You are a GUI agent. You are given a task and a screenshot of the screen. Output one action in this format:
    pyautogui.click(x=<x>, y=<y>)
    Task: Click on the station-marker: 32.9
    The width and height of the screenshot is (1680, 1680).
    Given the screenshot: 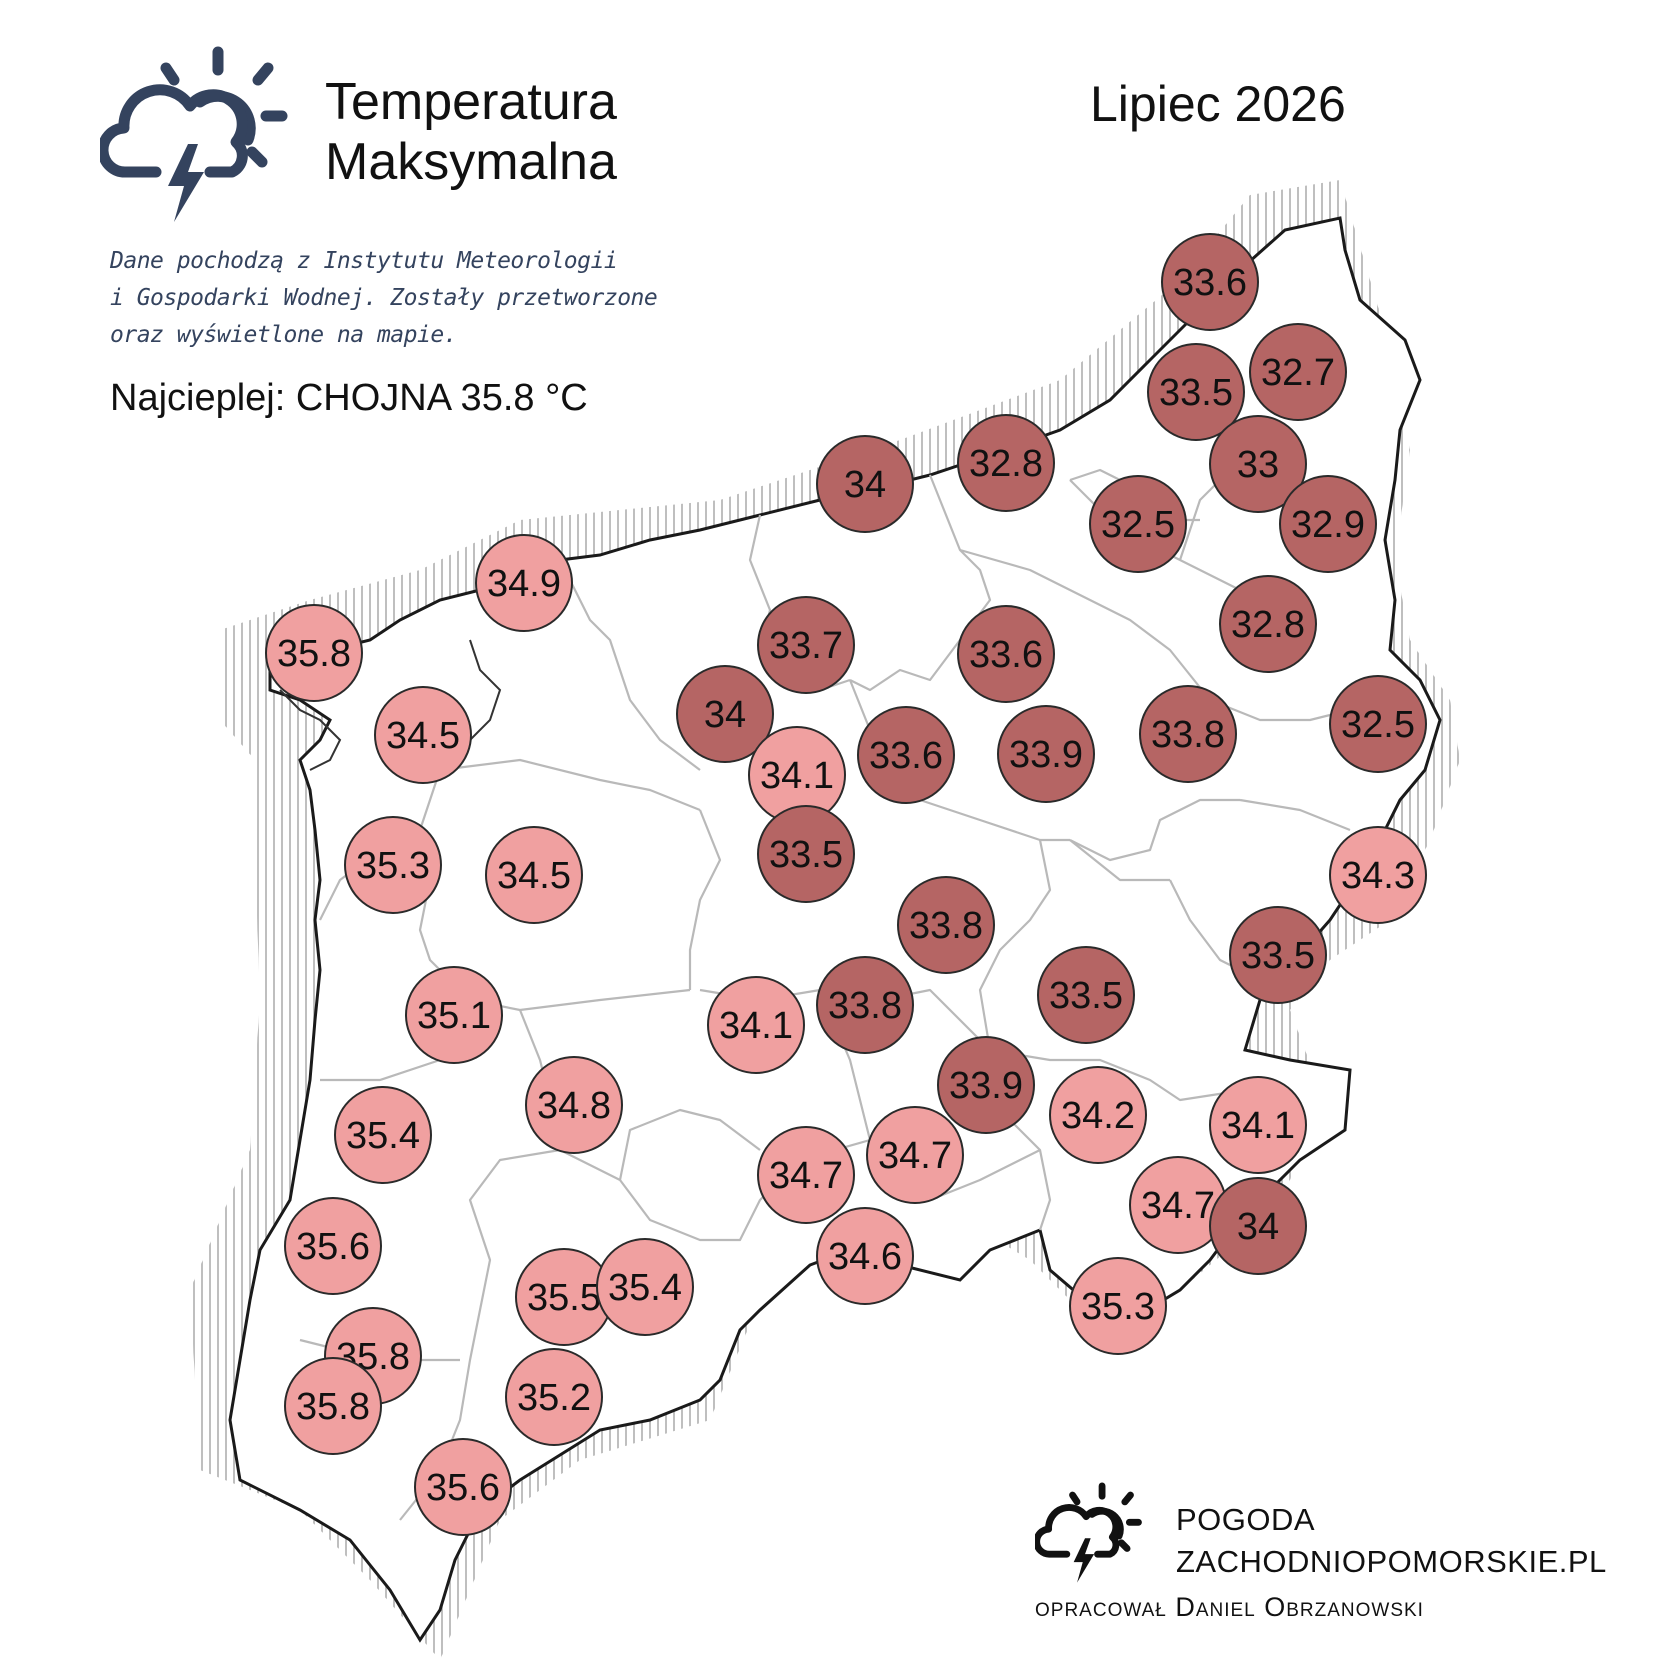 What is the action you would take?
    pyautogui.click(x=1328, y=524)
    